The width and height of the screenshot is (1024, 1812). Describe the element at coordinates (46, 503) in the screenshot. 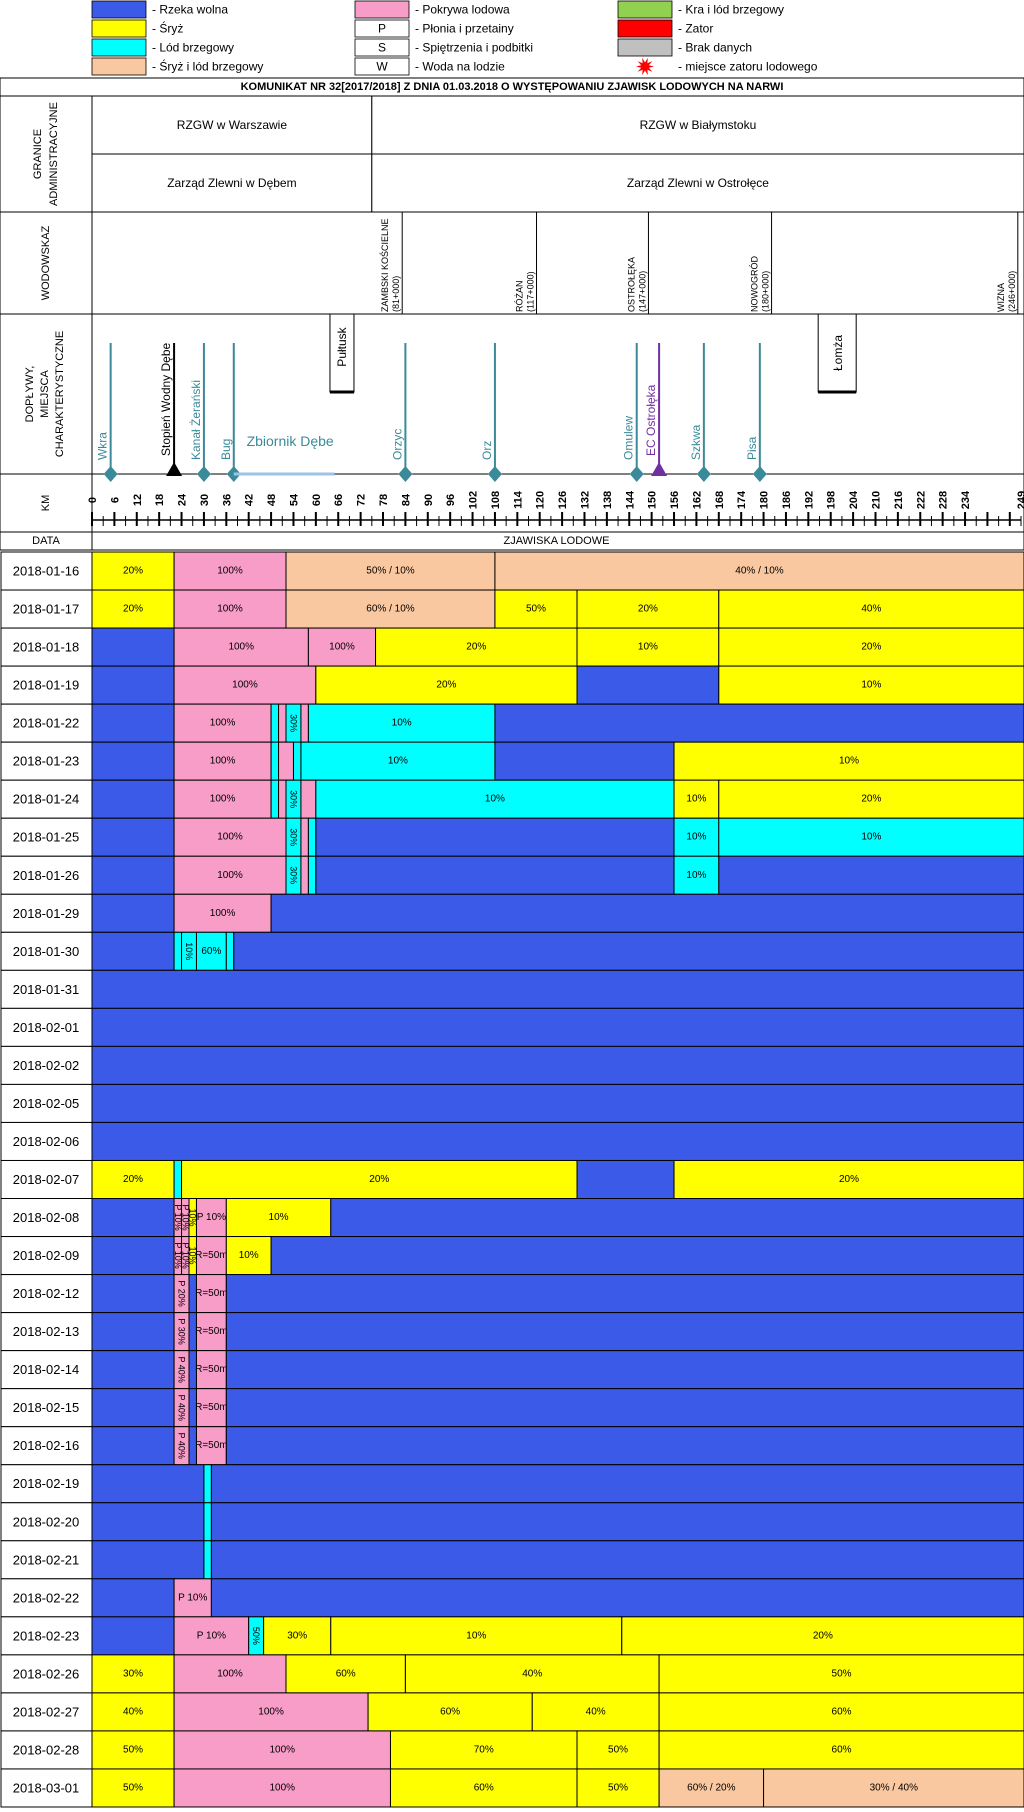

I see `section-label-cell` at that location.